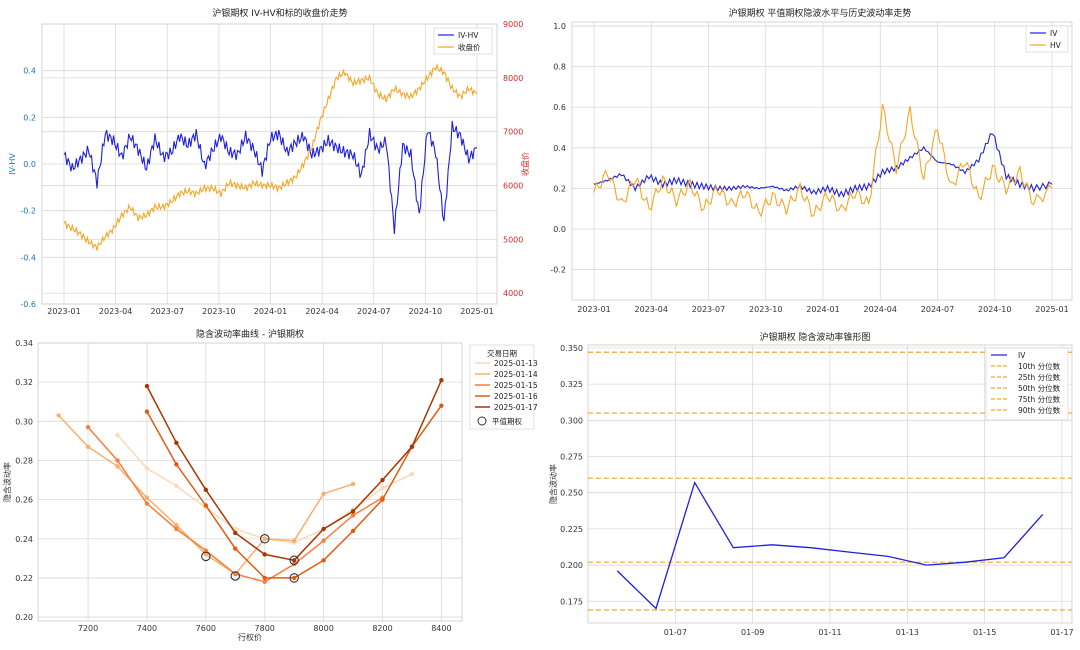 This screenshot has height=650, width=1080. I want to click on chart4-legend-item: 75th 分位数, so click(1039, 399).